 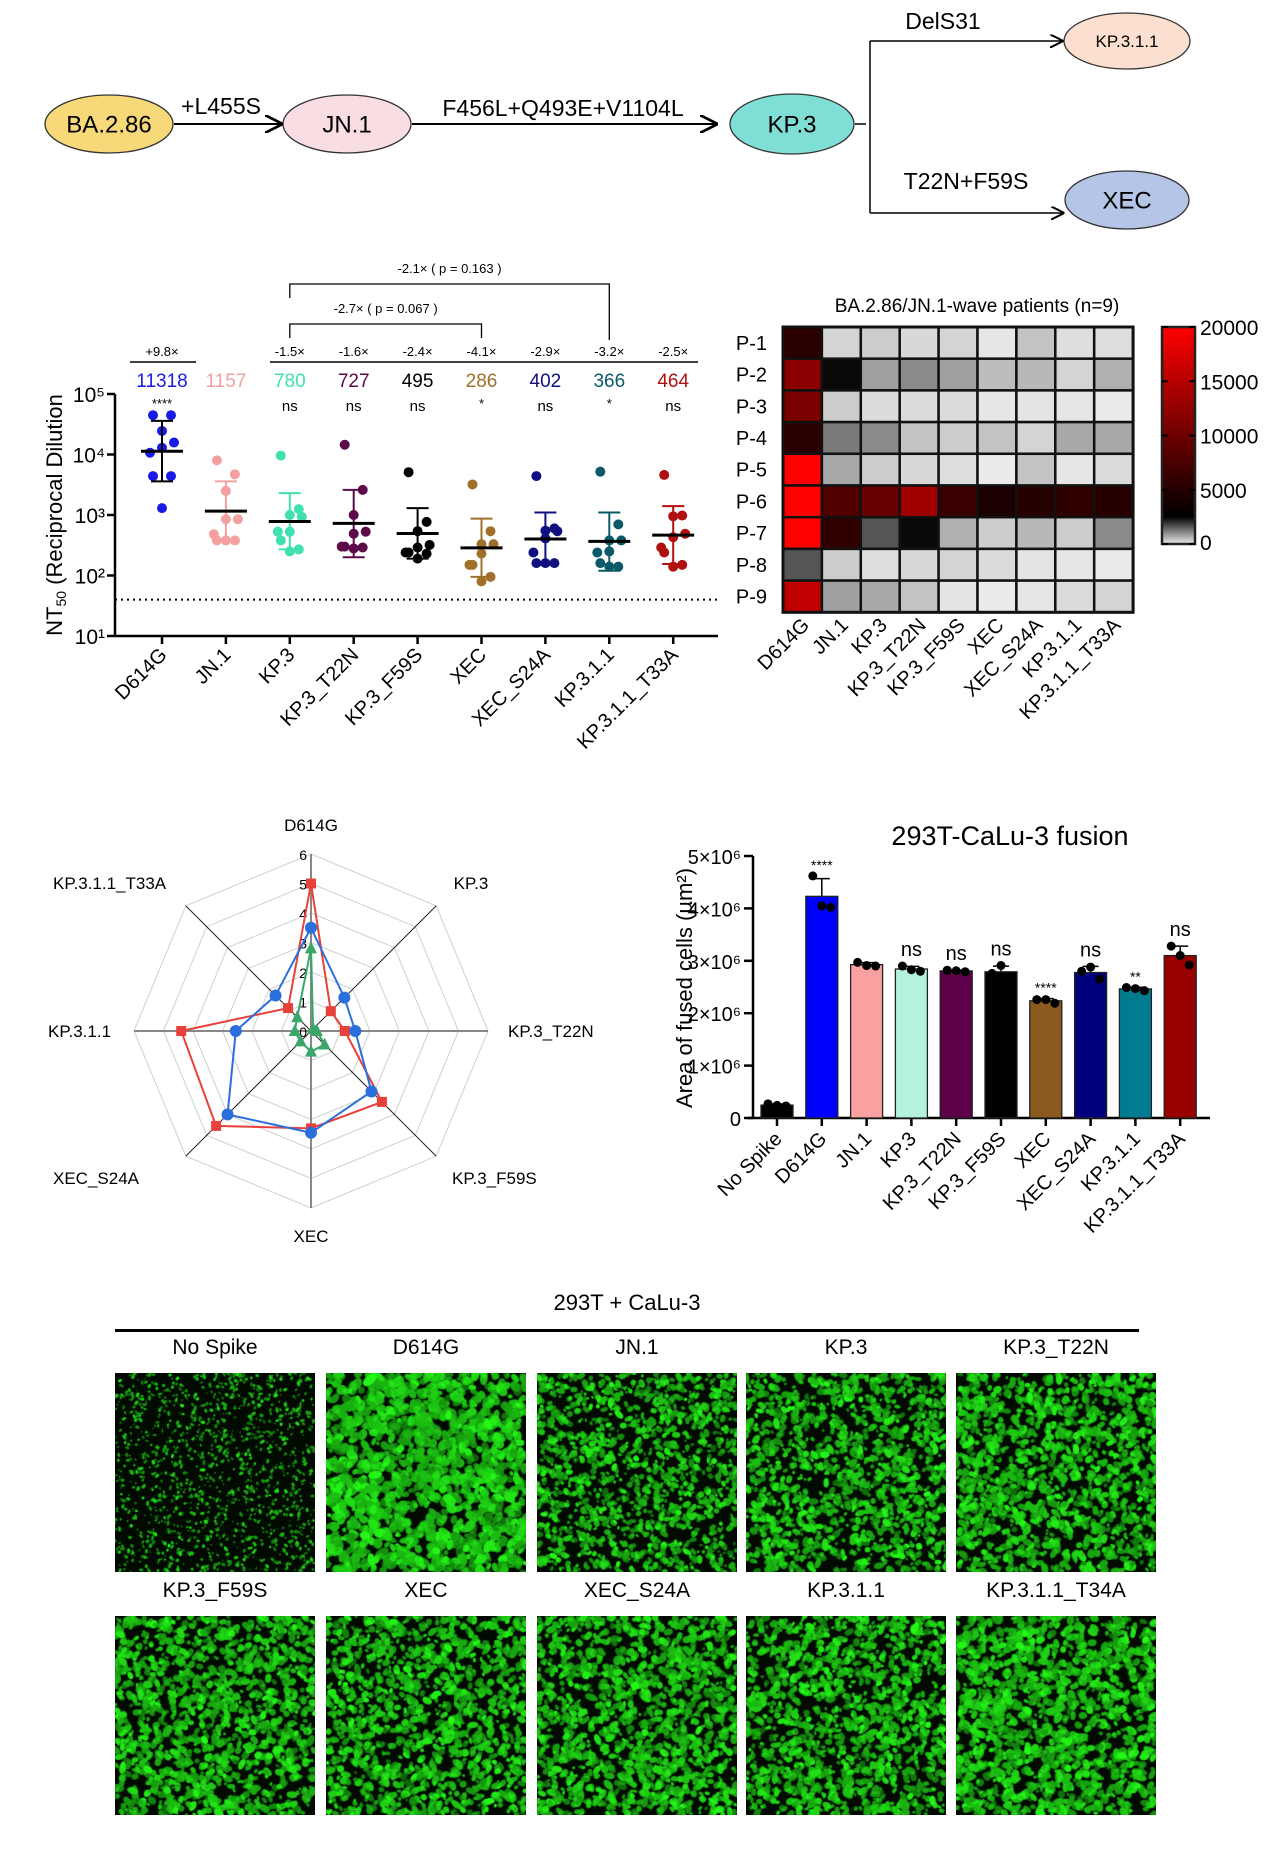 What do you see at coordinates (303, 973) in the screenshot?
I see `radar-tick-label: 2` at bounding box center [303, 973].